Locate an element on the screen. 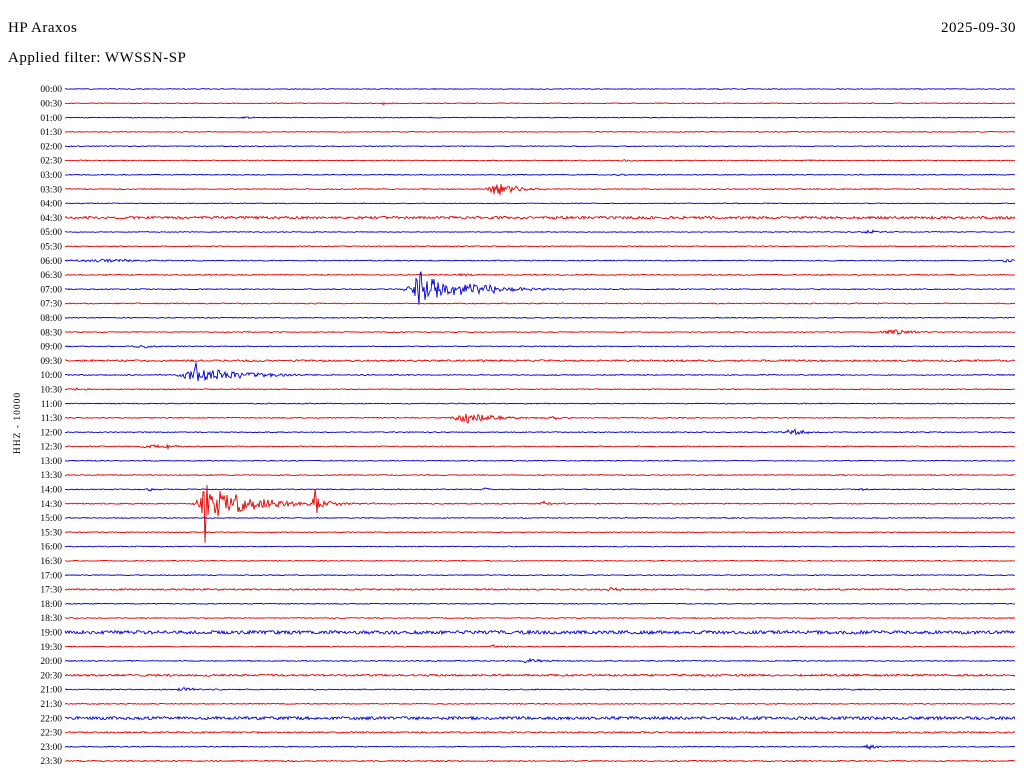 This screenshot has height=780, width=1024. time-label: 12:30 is located at coordinates (51, 448).